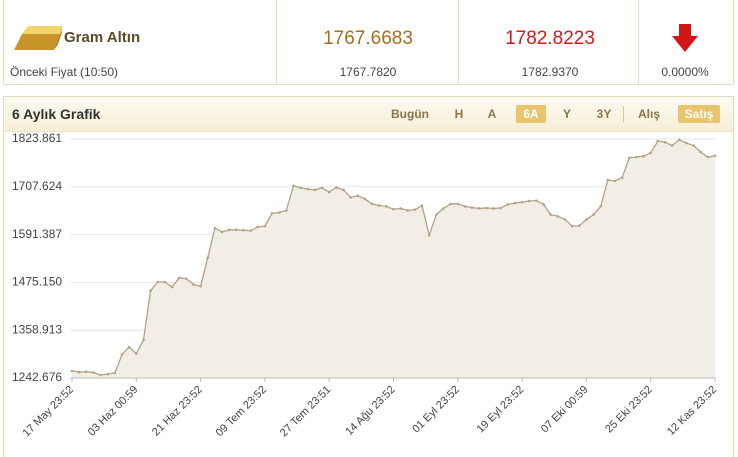 The image size is (738, 457). What do you see at coordinates (410, 114) in the screenshot?
I see `period-button: Bugün` at bounding box center [410, 114].